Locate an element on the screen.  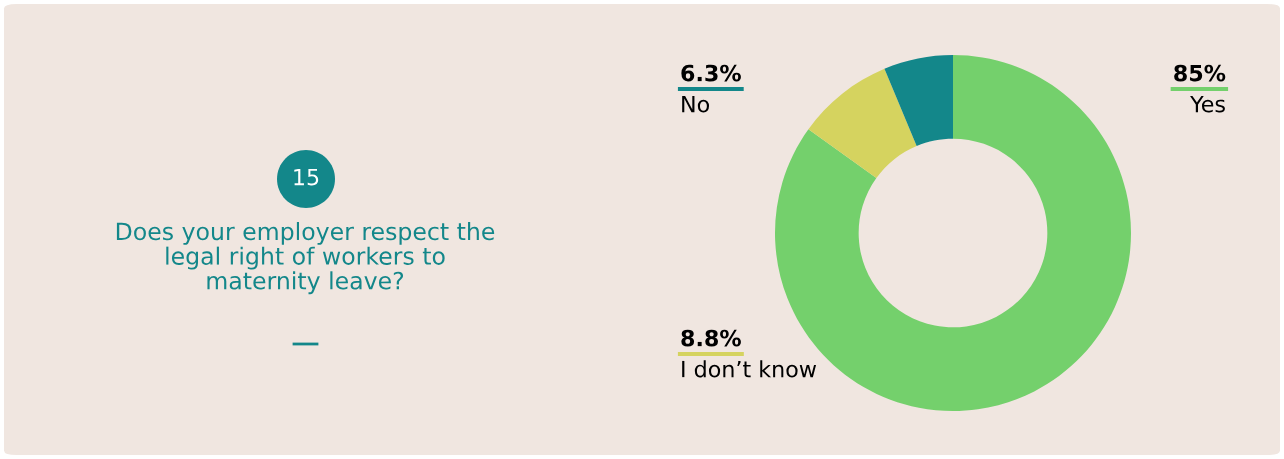
text: Does your employer respect the legal right of workers to maternity leave? is located at coordinates (305, 258).